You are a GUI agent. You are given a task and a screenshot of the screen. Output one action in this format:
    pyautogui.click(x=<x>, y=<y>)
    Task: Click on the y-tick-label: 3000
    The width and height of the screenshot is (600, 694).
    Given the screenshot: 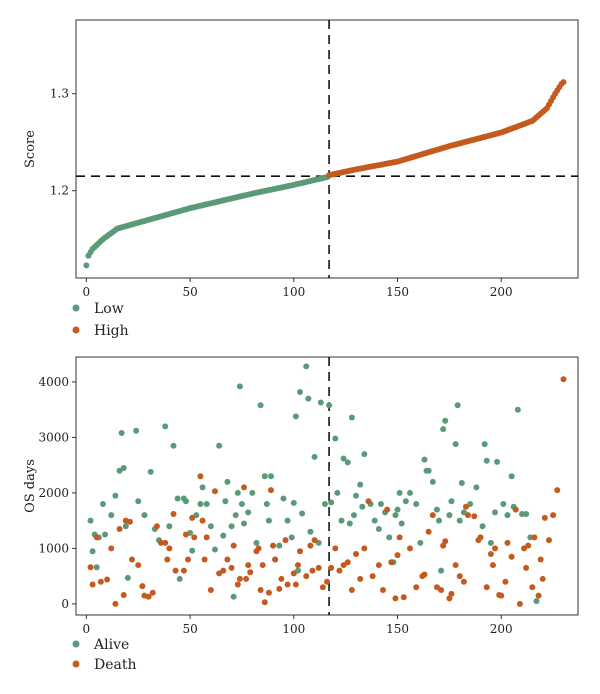 What is the action you would take?
    pyautogui.click(x=53, y=437)
    